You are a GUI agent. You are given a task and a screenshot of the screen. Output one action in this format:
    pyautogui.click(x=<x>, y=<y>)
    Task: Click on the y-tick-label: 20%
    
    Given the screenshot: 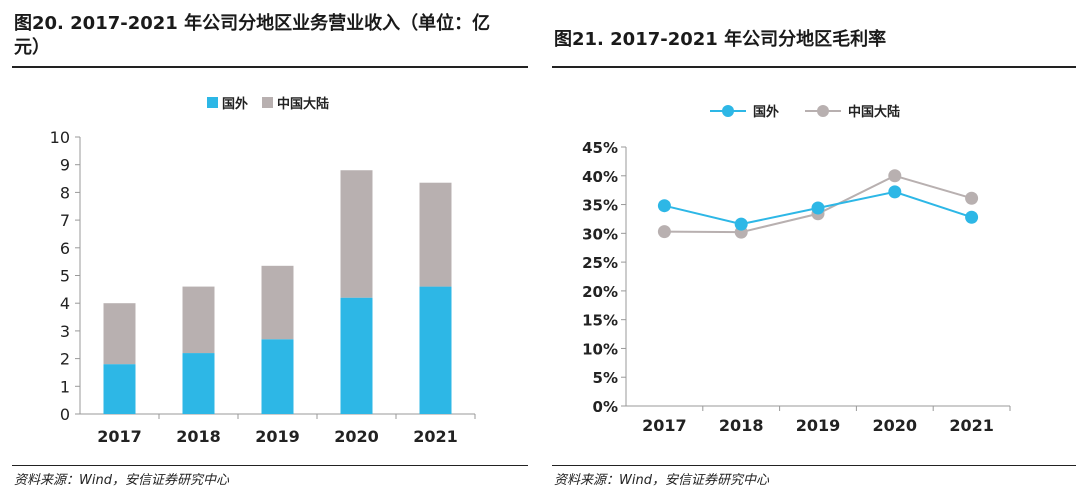 What is the action you would take?
    pyautogui.click(x=600, y=292)
    